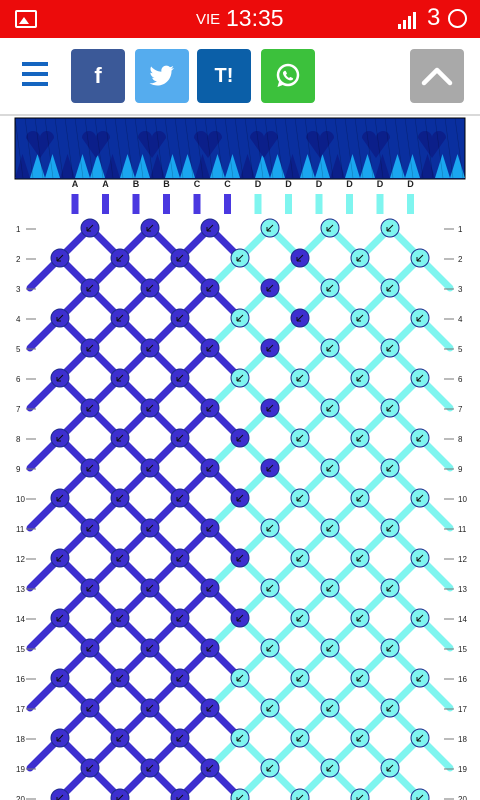 The height and width of the screenshot is (800, 480). What do you see at coordinates (255, 18) in the screenshot?
I see `status-time: 13:35` at bounding box center [255, 18].